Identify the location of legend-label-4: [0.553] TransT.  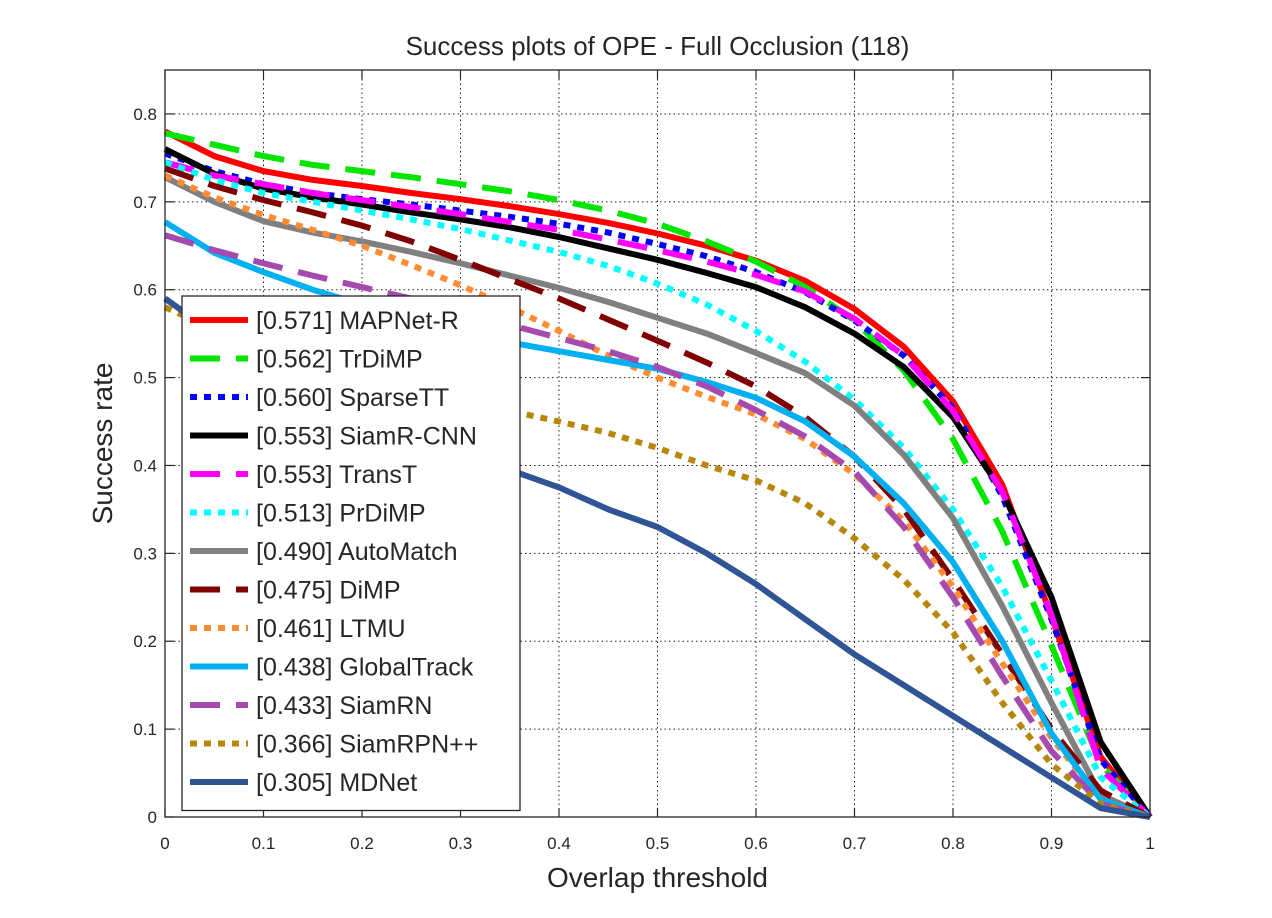
(336, 475).